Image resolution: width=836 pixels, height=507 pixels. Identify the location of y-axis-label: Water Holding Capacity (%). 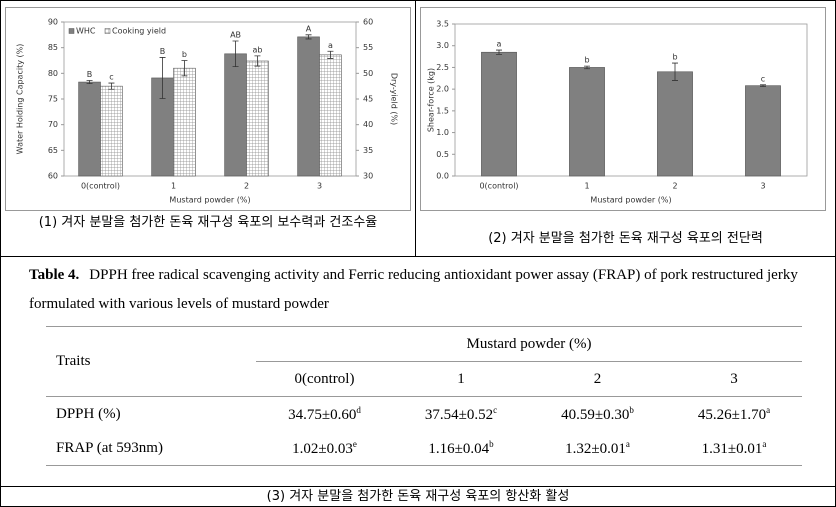
(20, 99).